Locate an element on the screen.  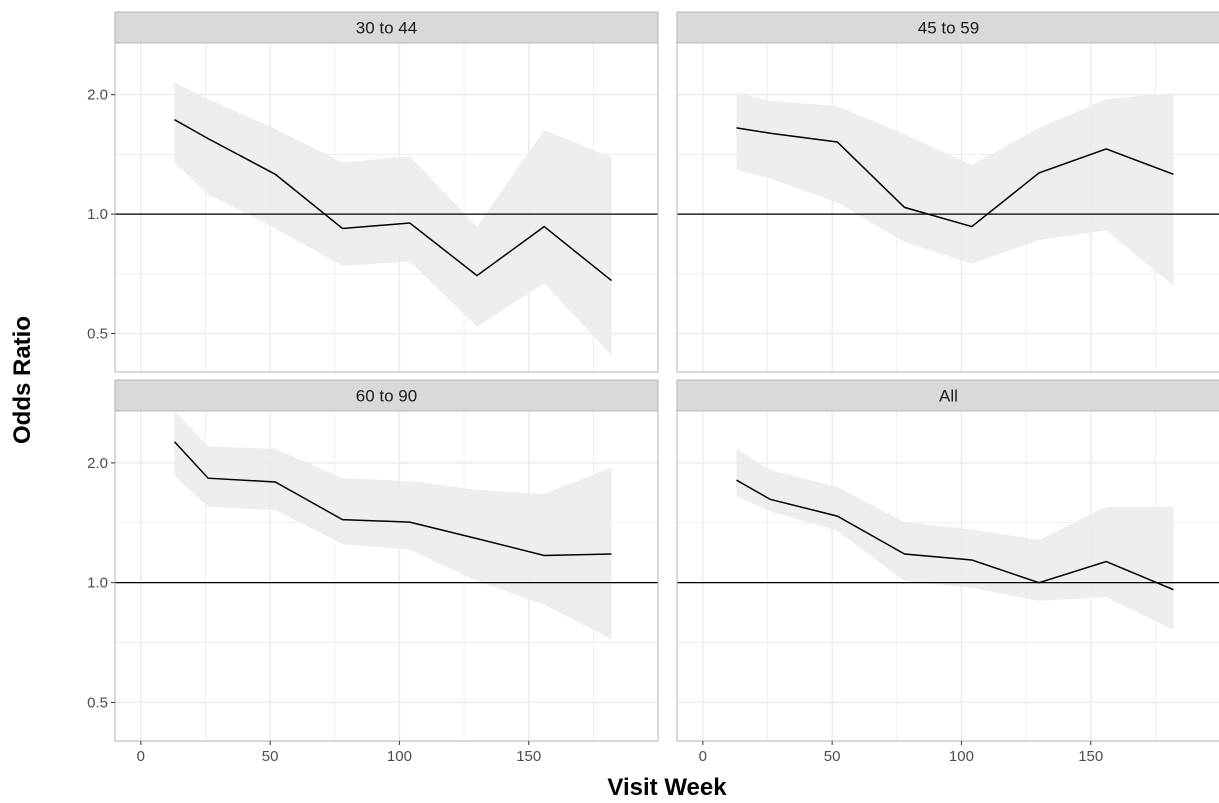
facet-strip-label: 60 to 90 is located at coordinates (386, 396).